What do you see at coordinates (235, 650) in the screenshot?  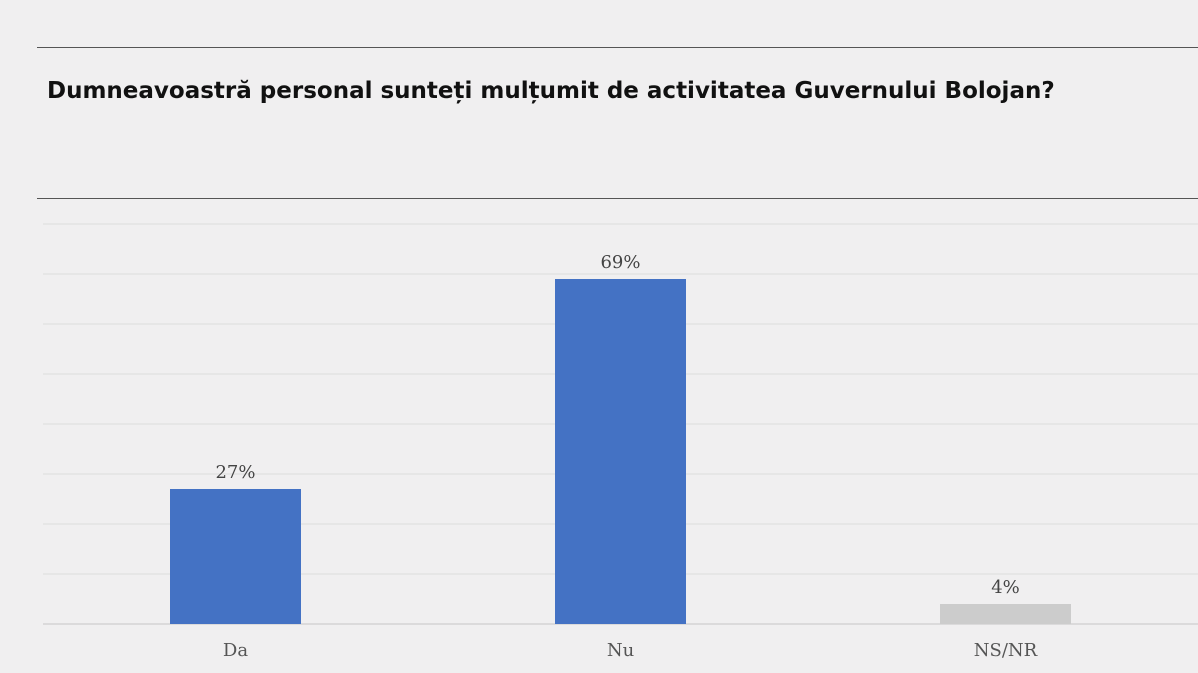 I see `category-tick-label: Da` at bounding box center [235, 650].